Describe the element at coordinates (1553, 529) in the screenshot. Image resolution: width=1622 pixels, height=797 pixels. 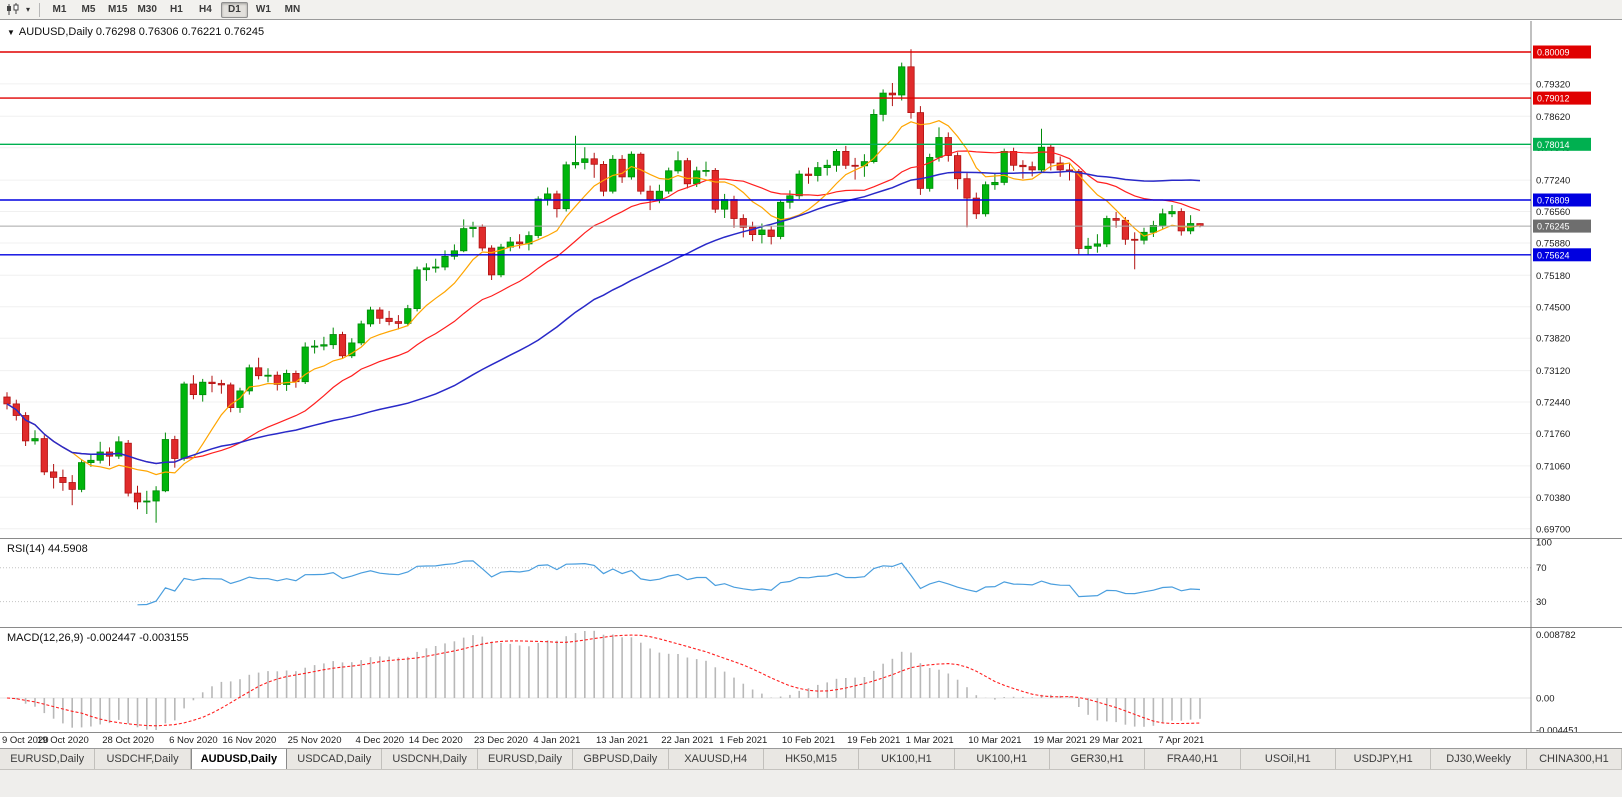
I see `svg-text: 0.69700` at that location.